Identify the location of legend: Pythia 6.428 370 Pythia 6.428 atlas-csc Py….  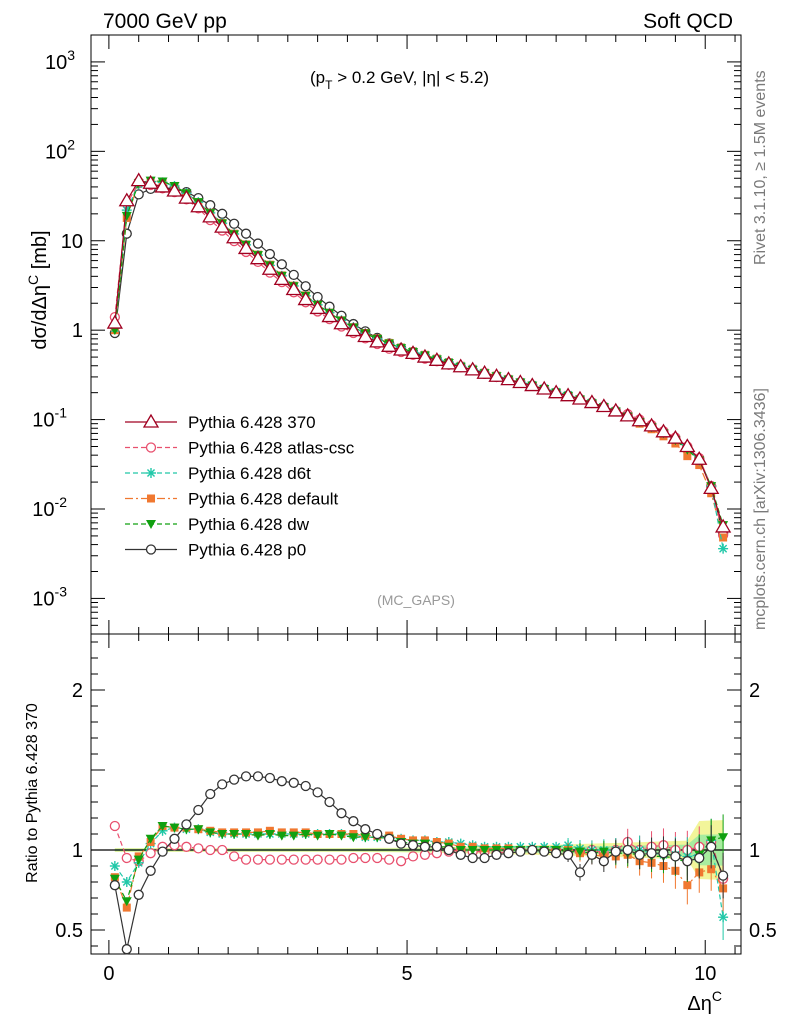
(240, 486).